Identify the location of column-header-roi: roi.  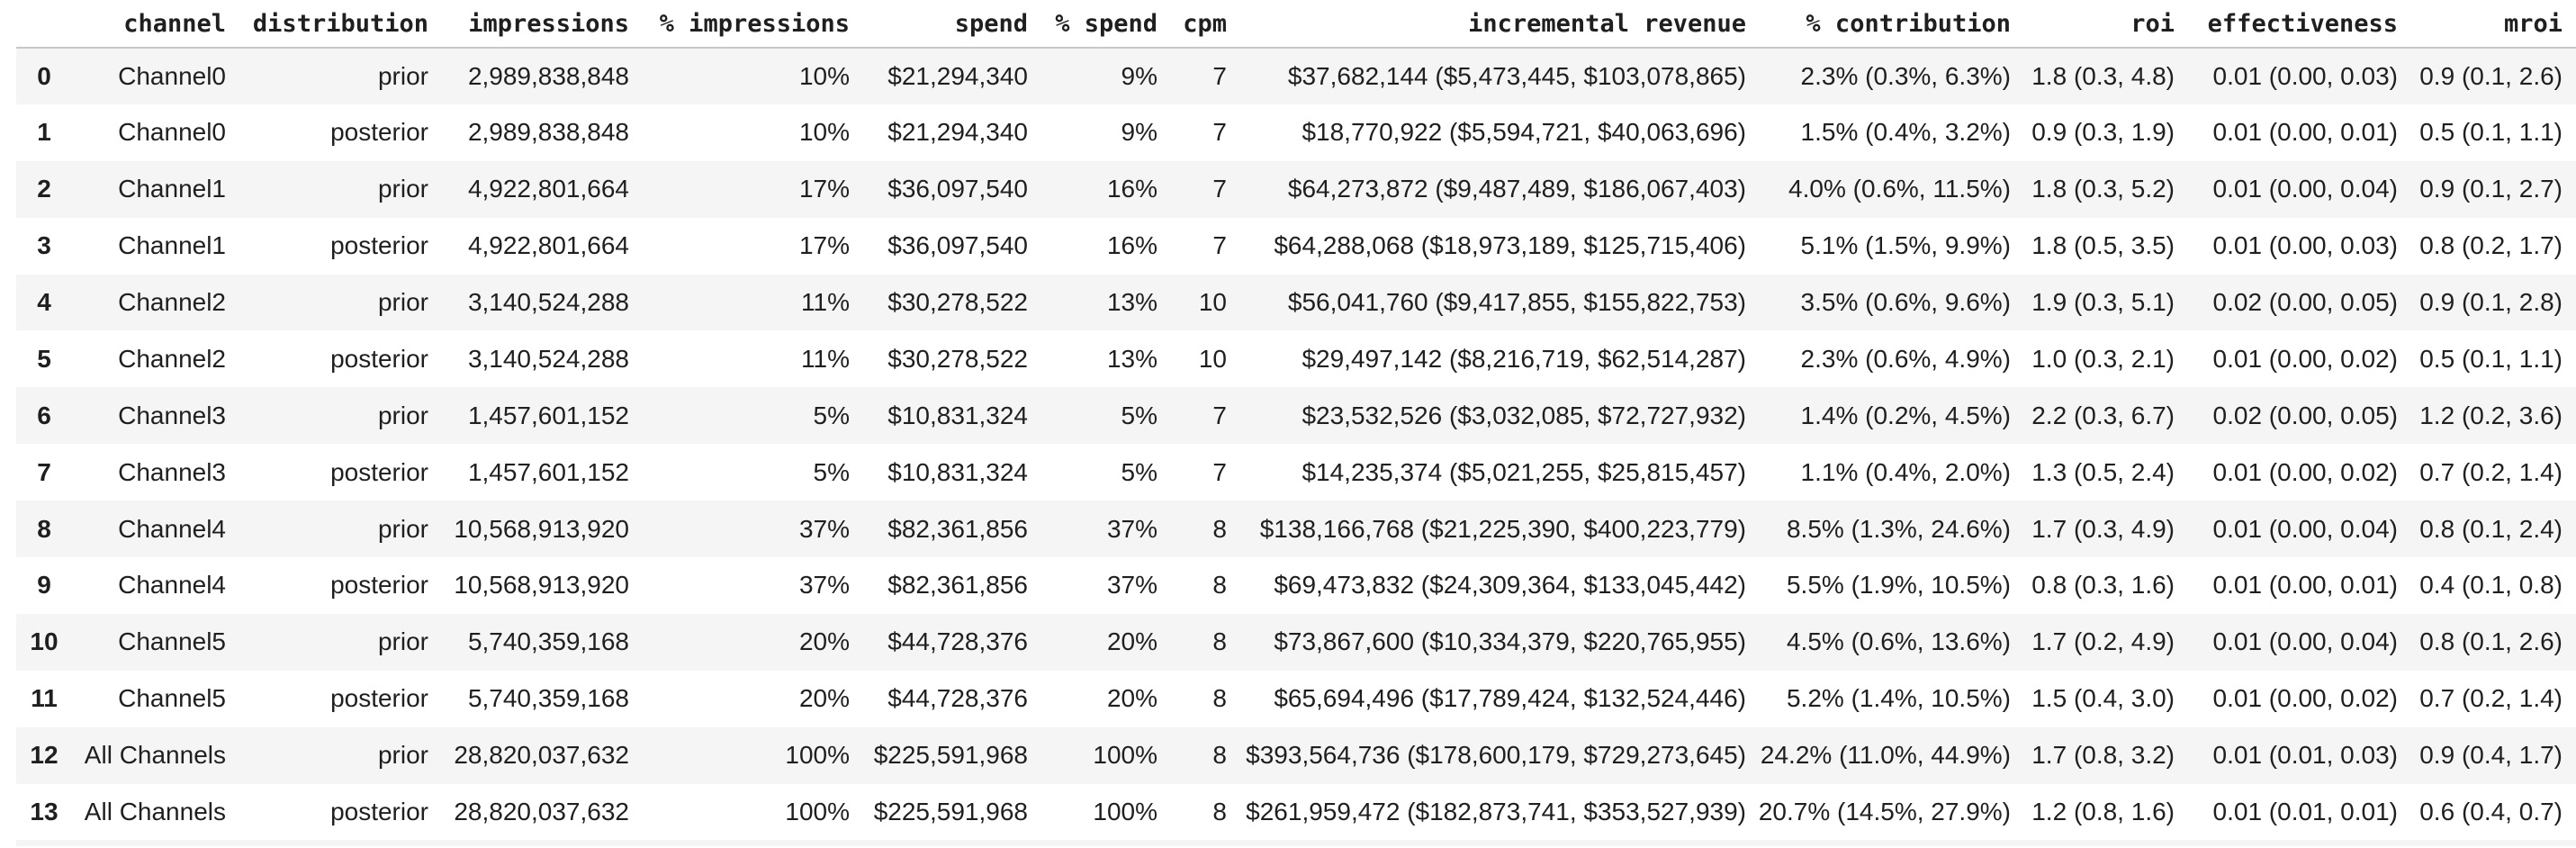
(2093, 25).